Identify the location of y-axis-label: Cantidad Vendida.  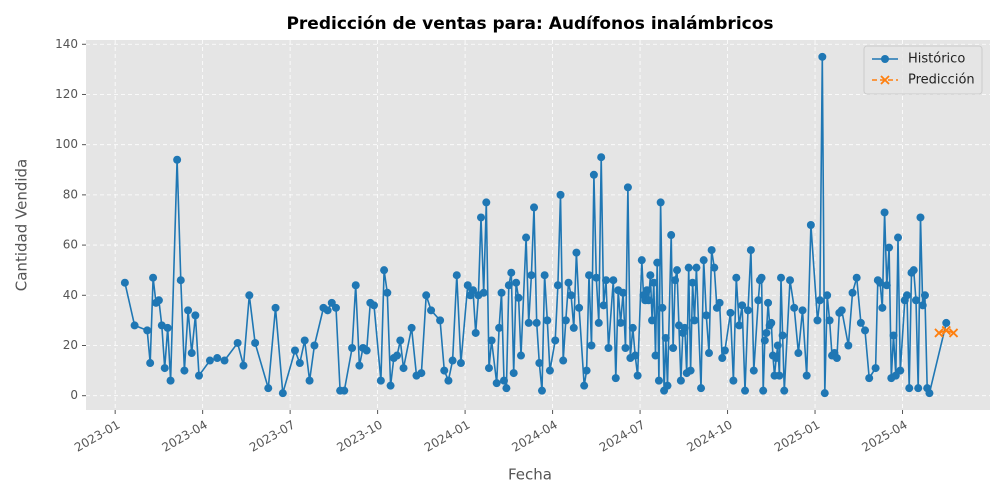
(22, 225).